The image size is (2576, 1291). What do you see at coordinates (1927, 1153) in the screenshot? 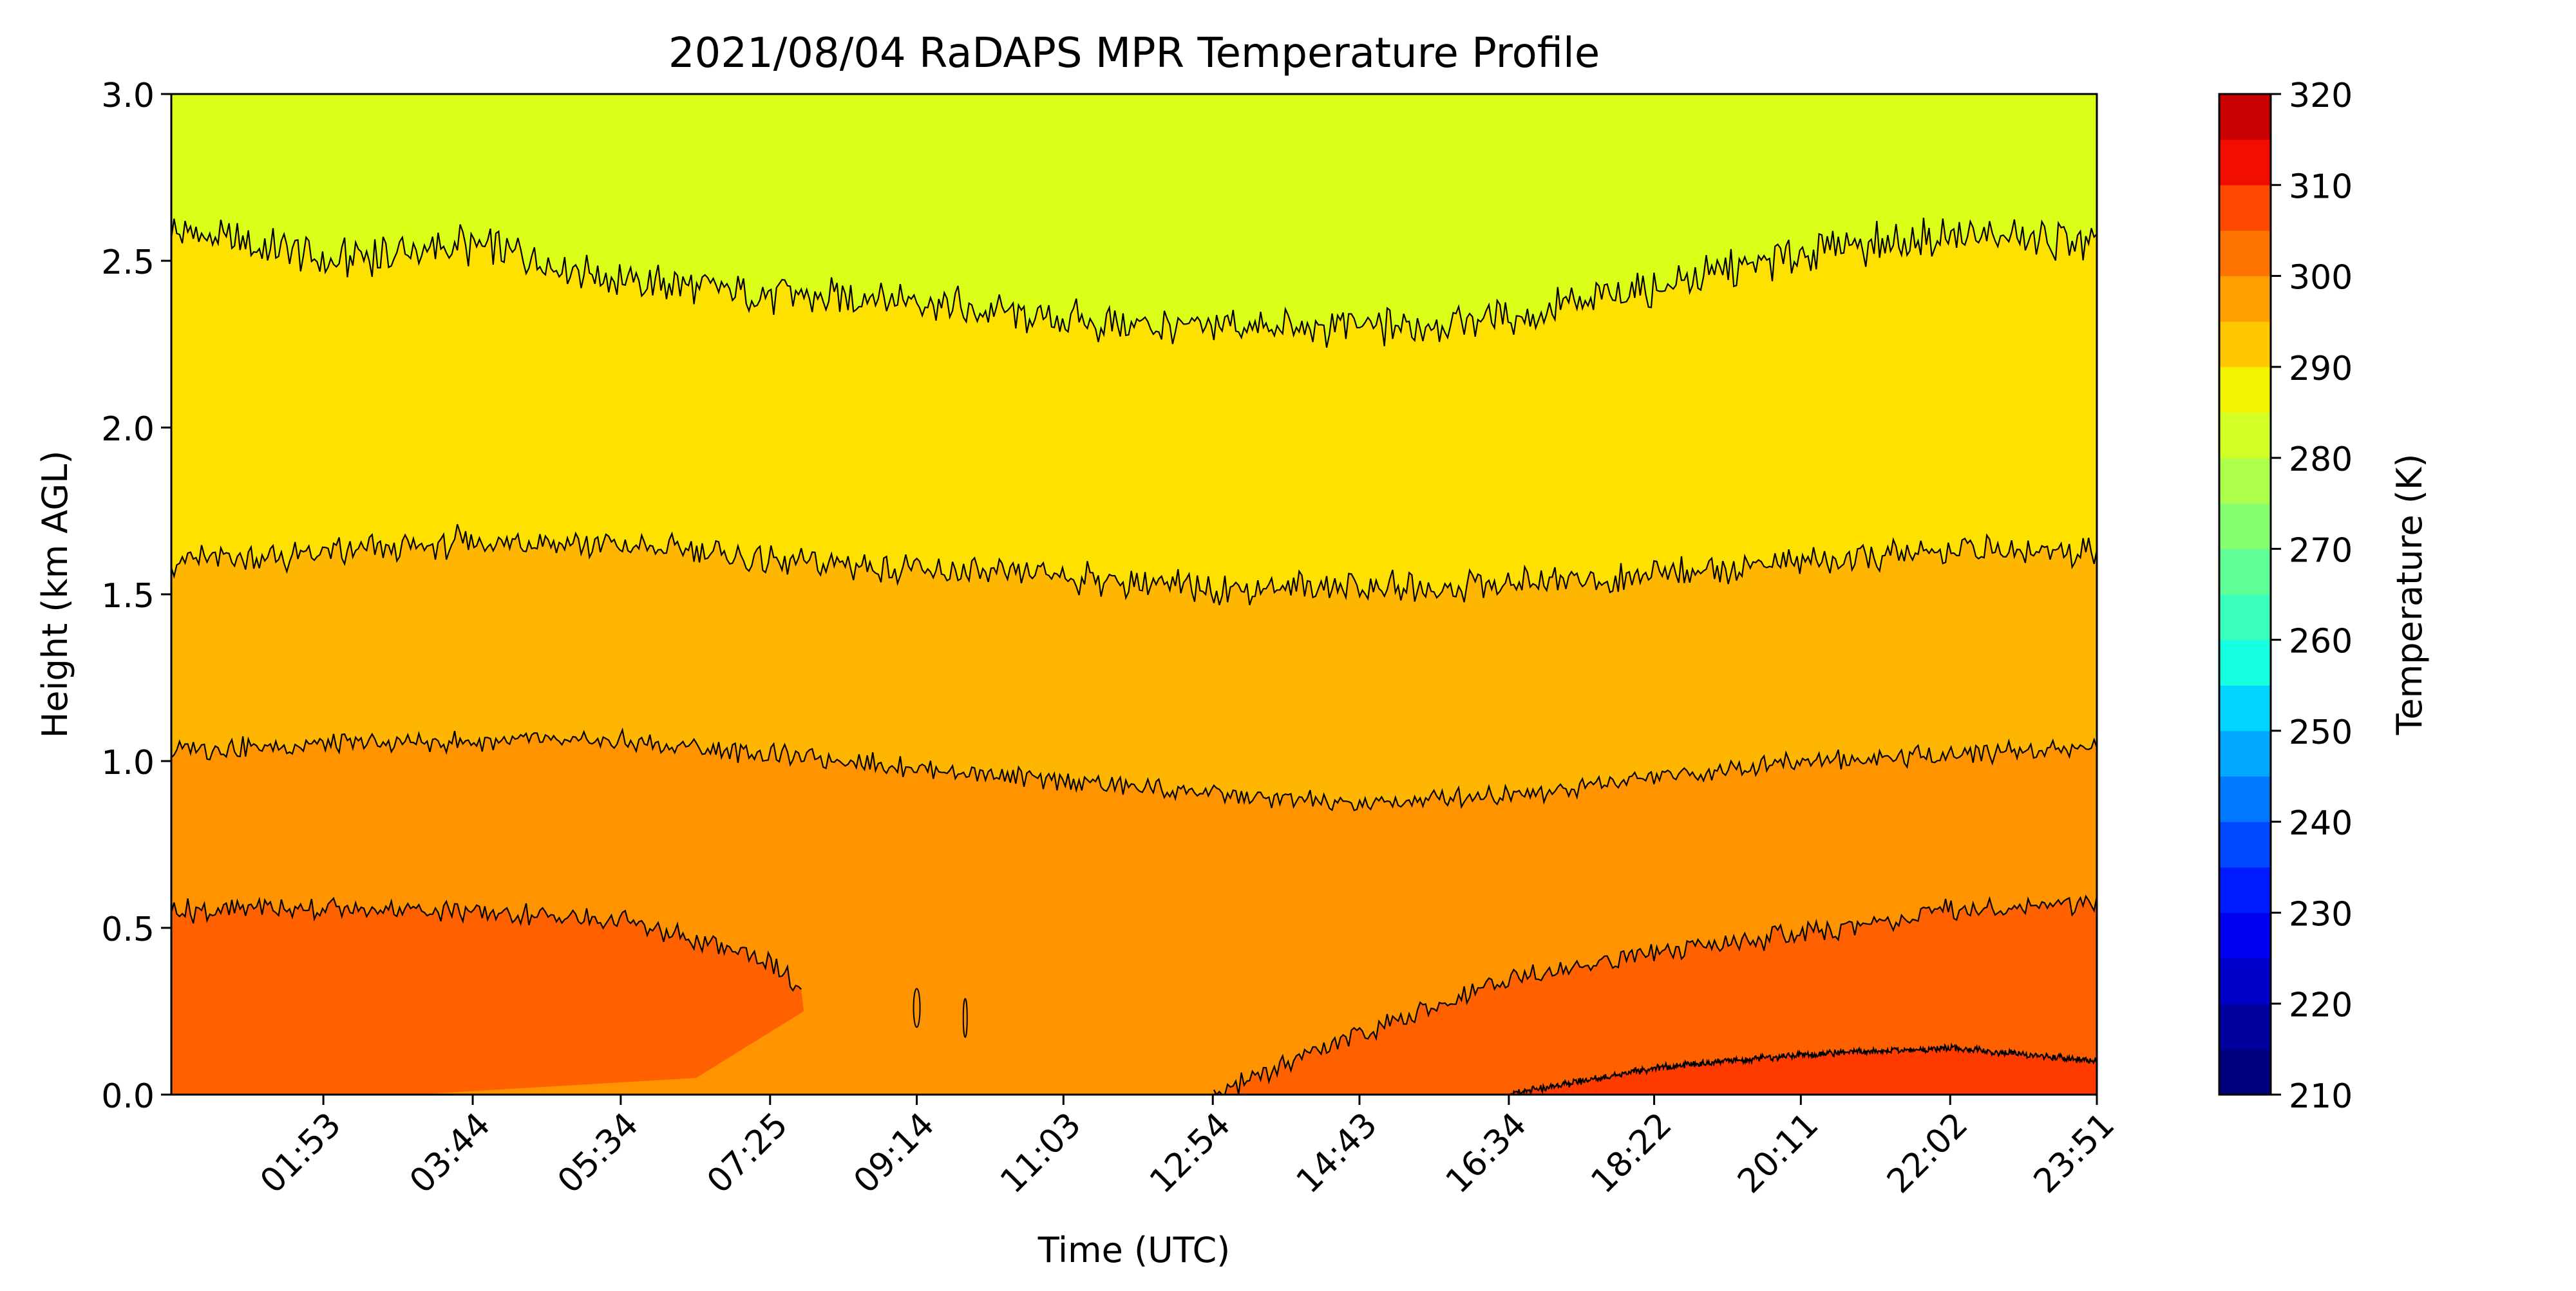
I see `x-tick-label: 22:02` at bounding box center [1927, 1153].